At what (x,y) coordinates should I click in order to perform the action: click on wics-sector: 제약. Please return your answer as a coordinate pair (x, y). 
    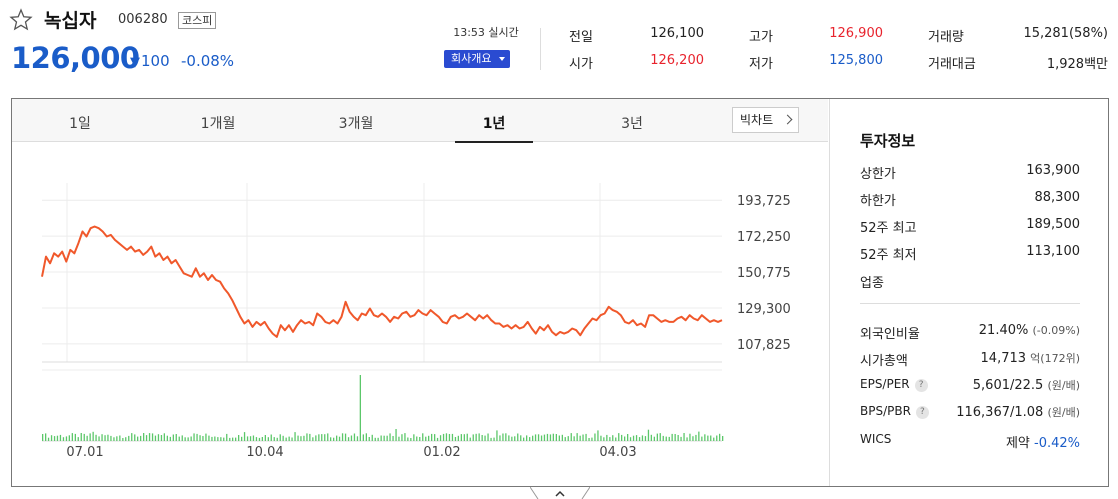
    Looking at the image, I should click on (1017, 443).